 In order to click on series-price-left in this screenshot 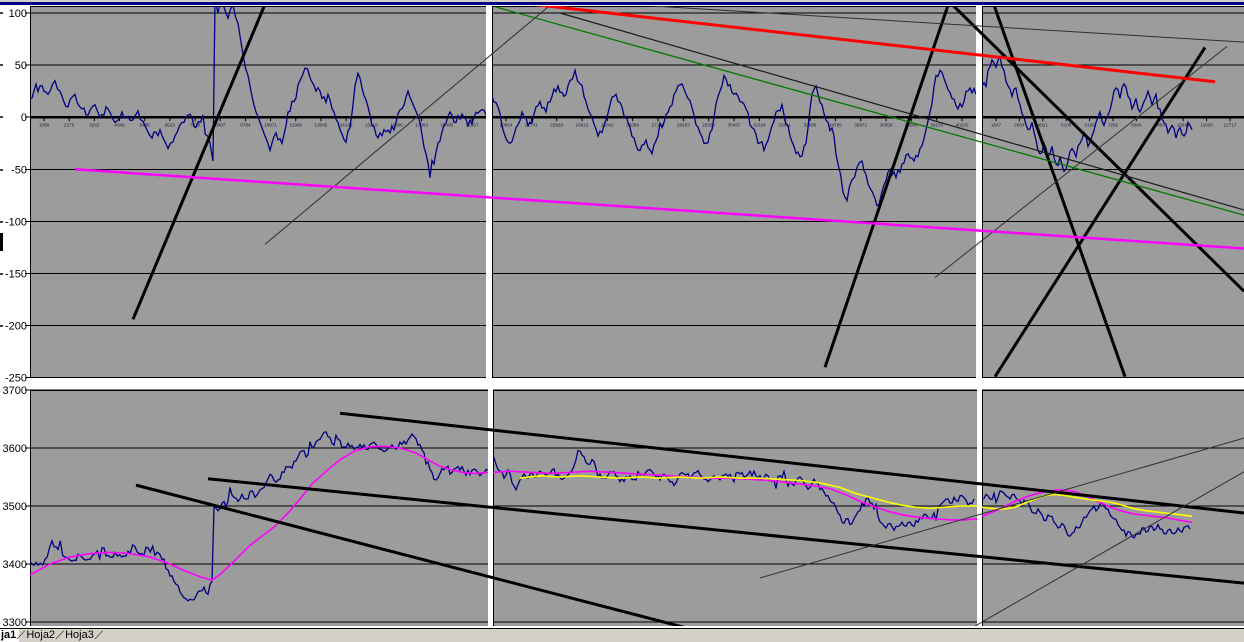, I will do `click(259, 516)`.